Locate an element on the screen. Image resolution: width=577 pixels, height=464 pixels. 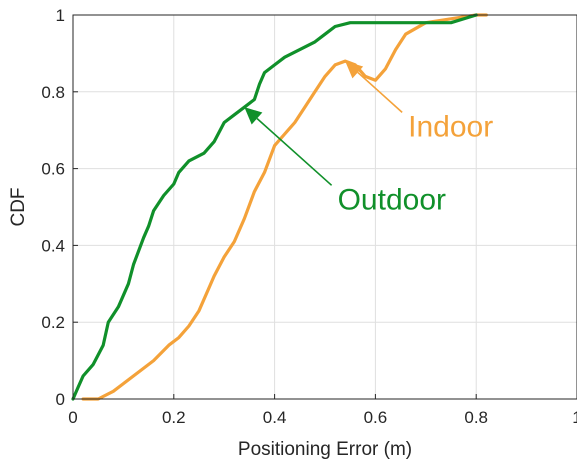
y-axis-ticks: 0 0.2 0.4 0.6 0.8 1 is located at coordinates (59, 207).